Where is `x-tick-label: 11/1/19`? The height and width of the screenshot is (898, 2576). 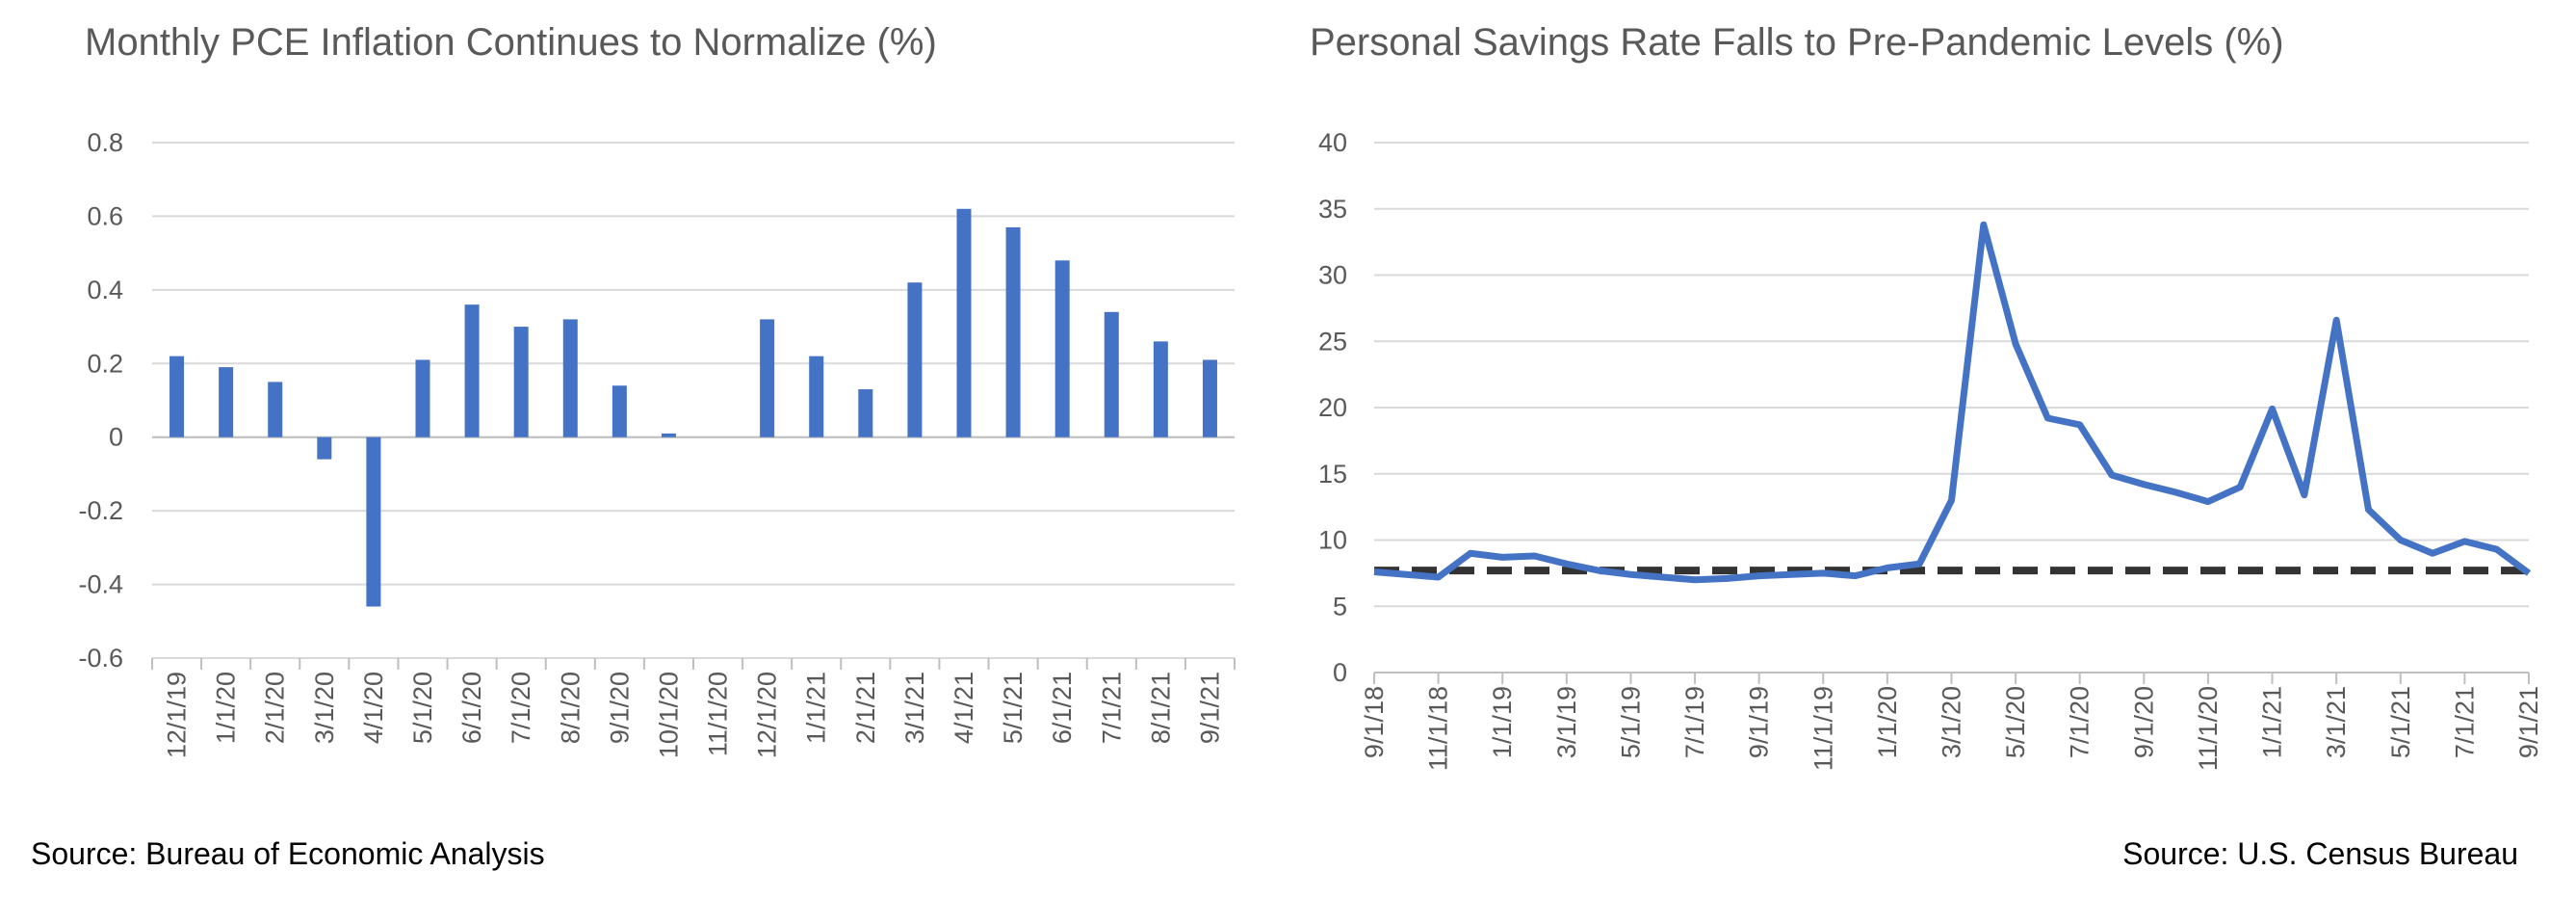
x-tick-label: 11/1/19 is located at coordinates (1822, 728).